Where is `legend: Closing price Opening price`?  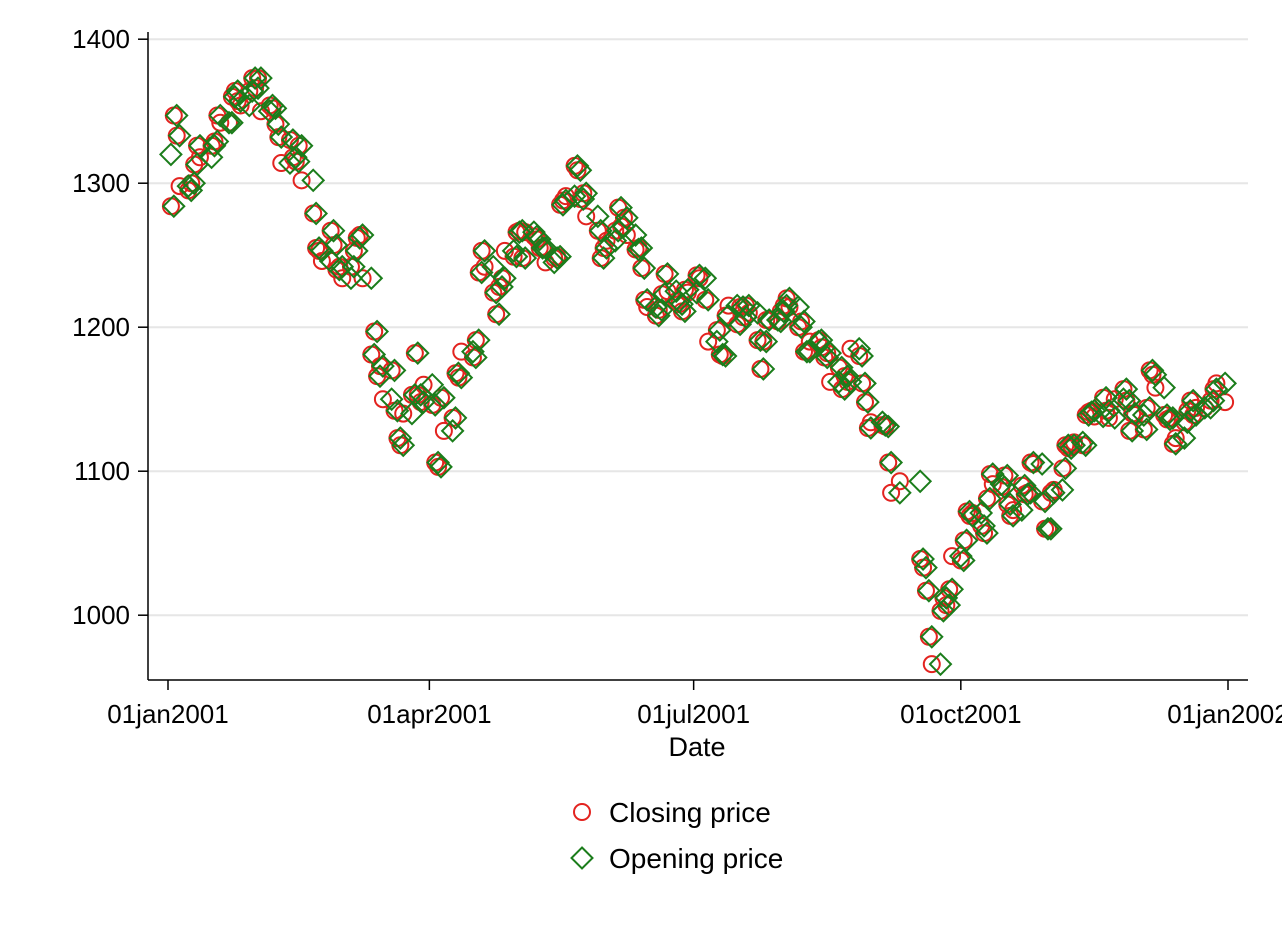
legend: Closing price Opening price is located at coordinates (677, 835).